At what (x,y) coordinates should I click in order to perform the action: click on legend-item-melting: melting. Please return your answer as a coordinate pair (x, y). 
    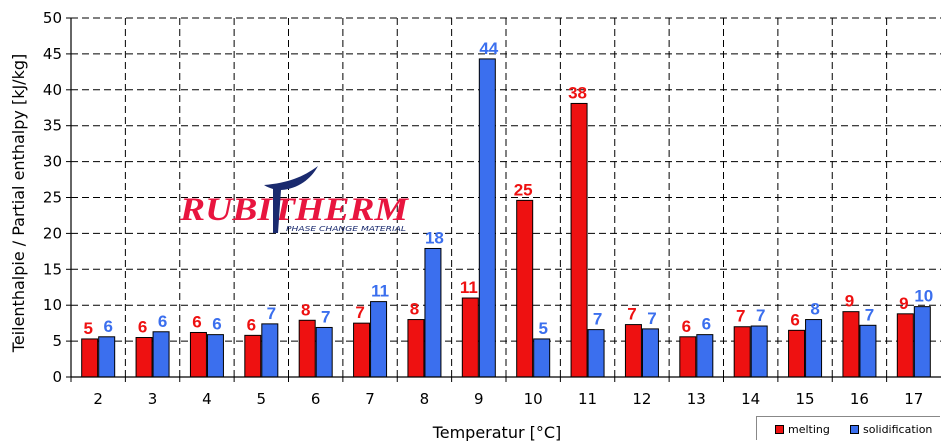
    Looking at the image, I should click on (802, 429).